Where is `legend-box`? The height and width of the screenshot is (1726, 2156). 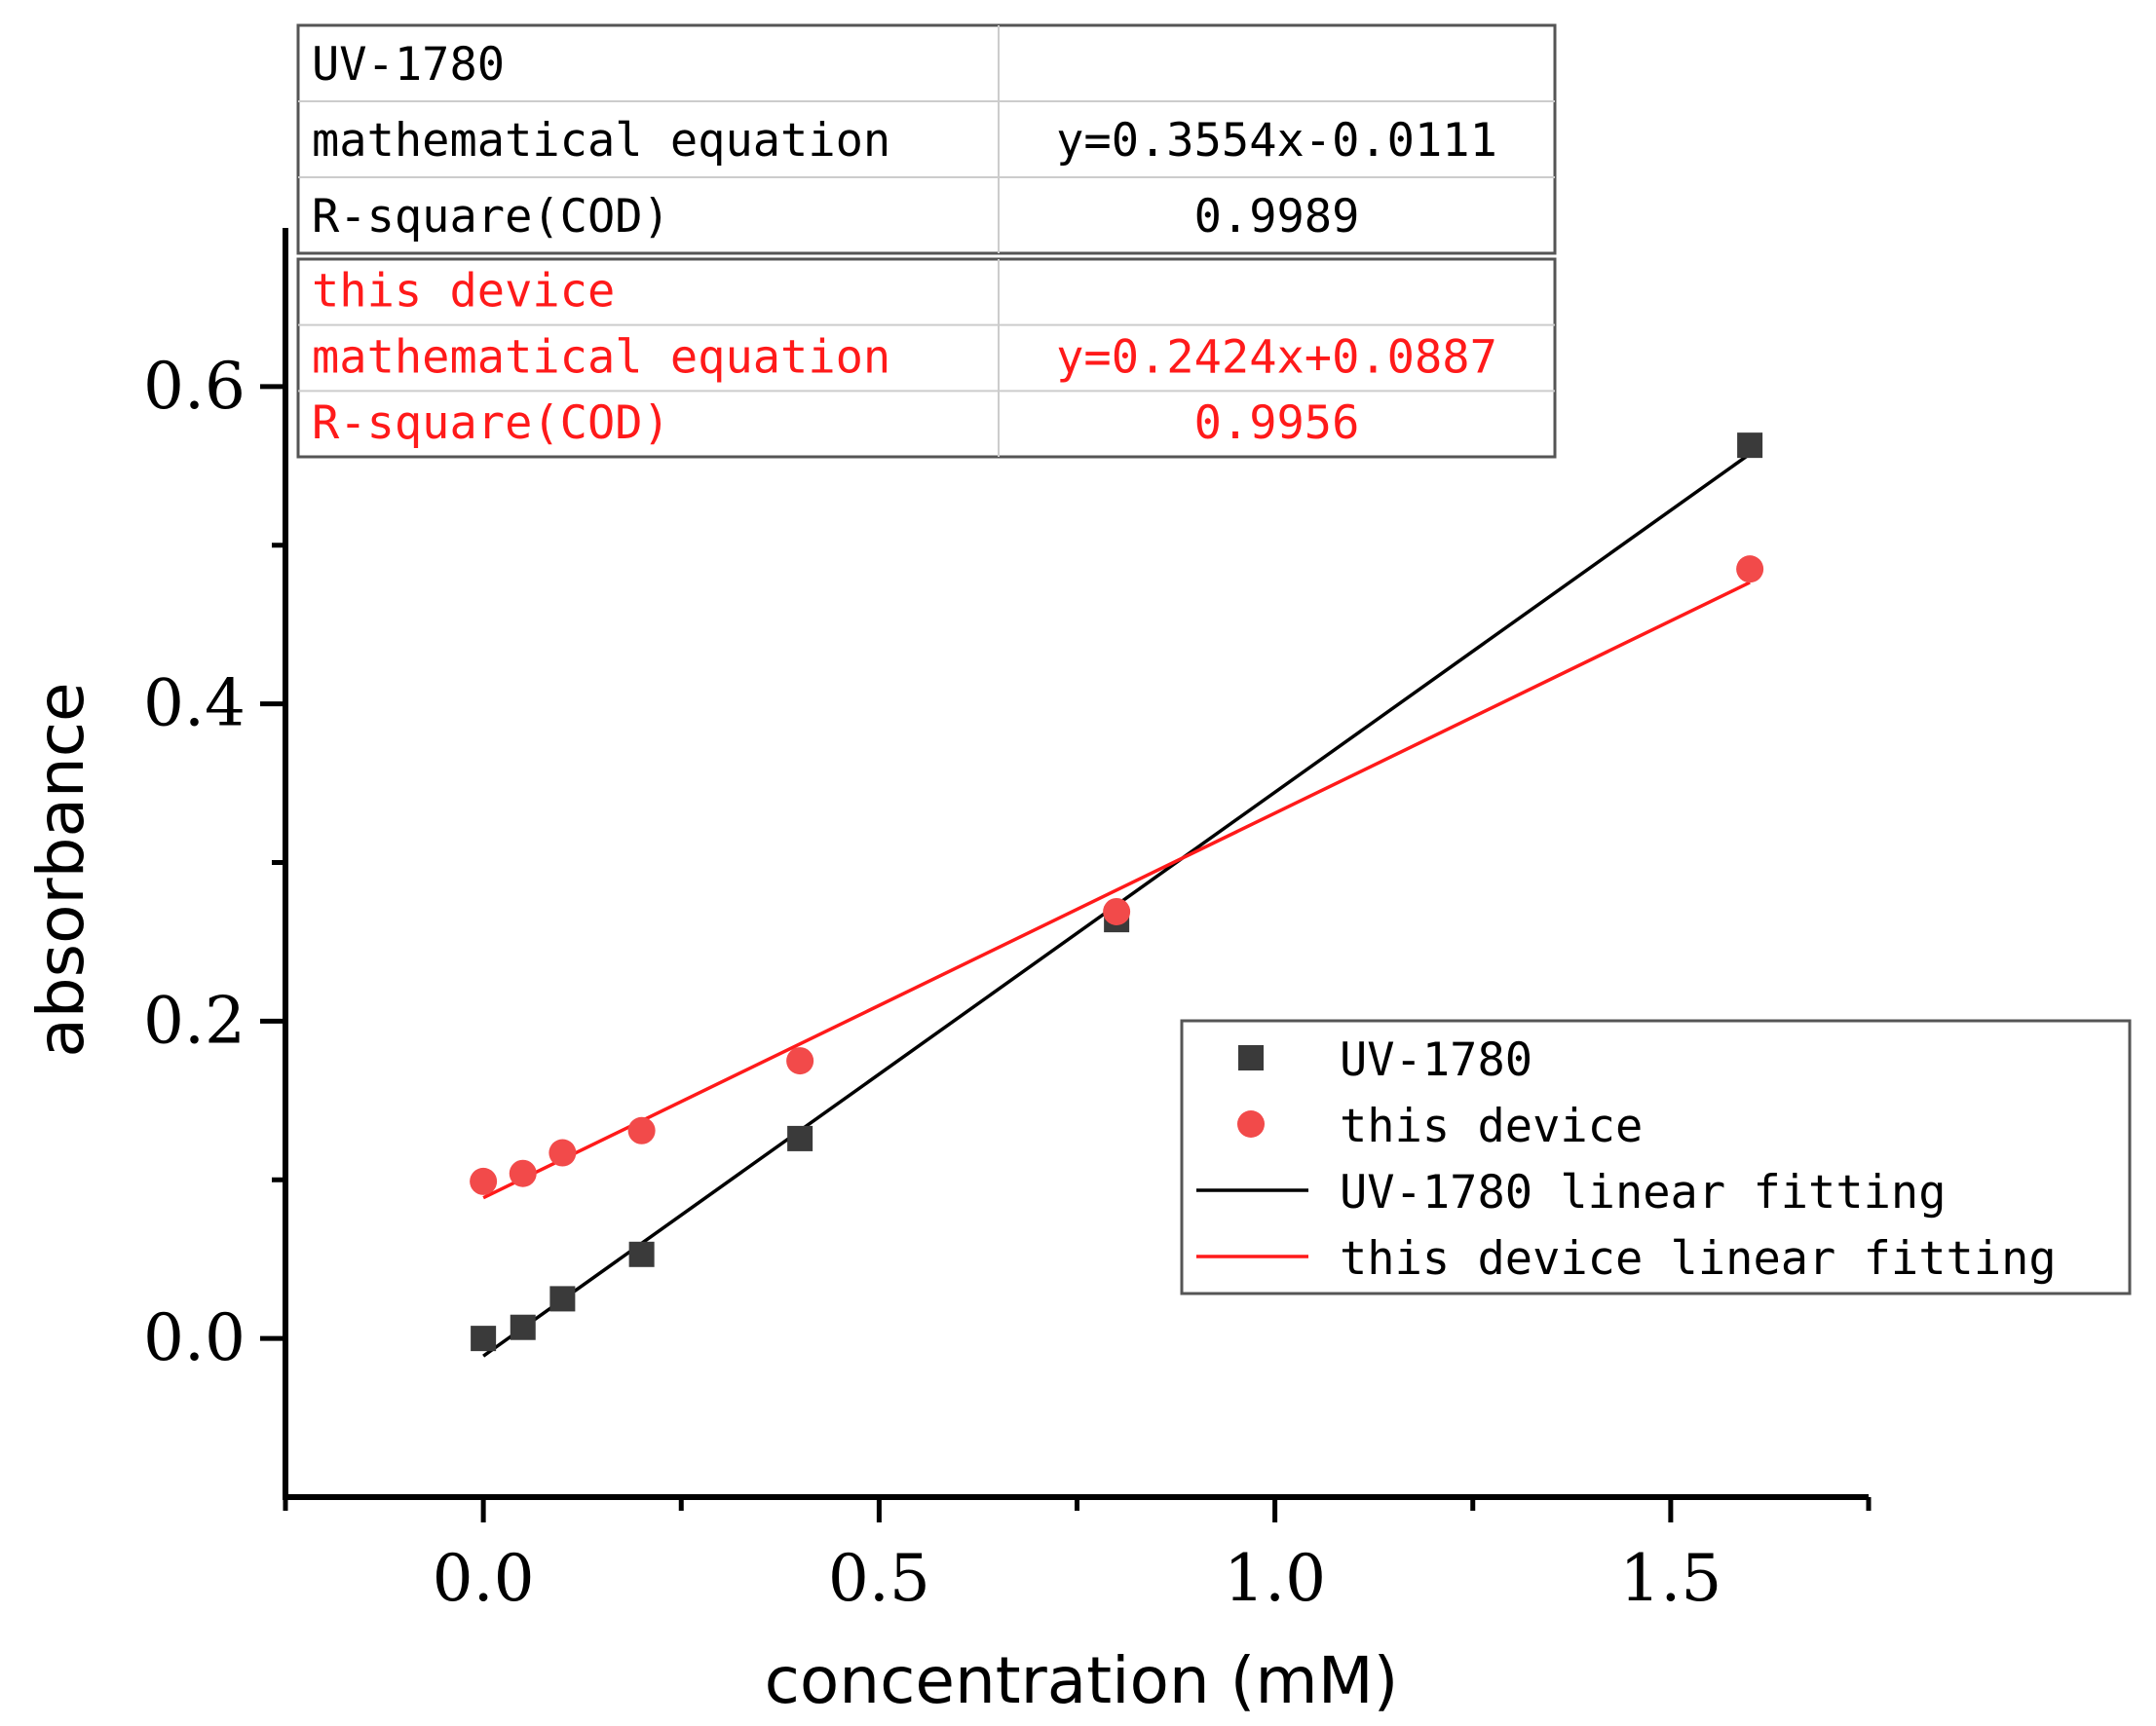
legend-box is located at coordinates (1656, 1157).